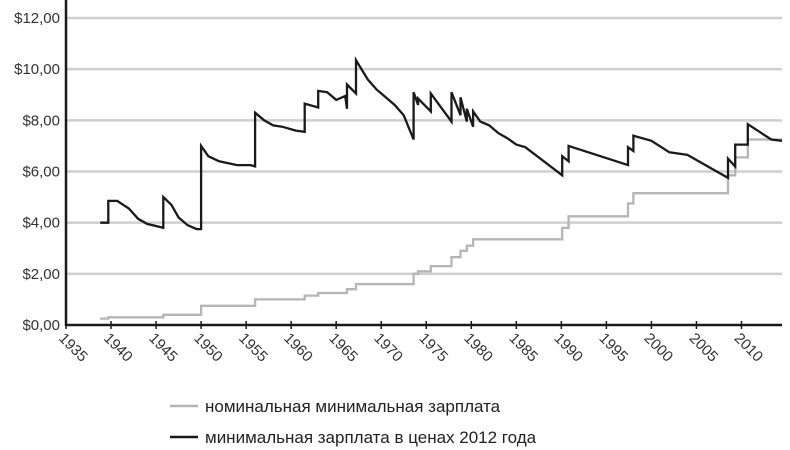  I want to click on x-tick-label: 1965, so click(343, 348).